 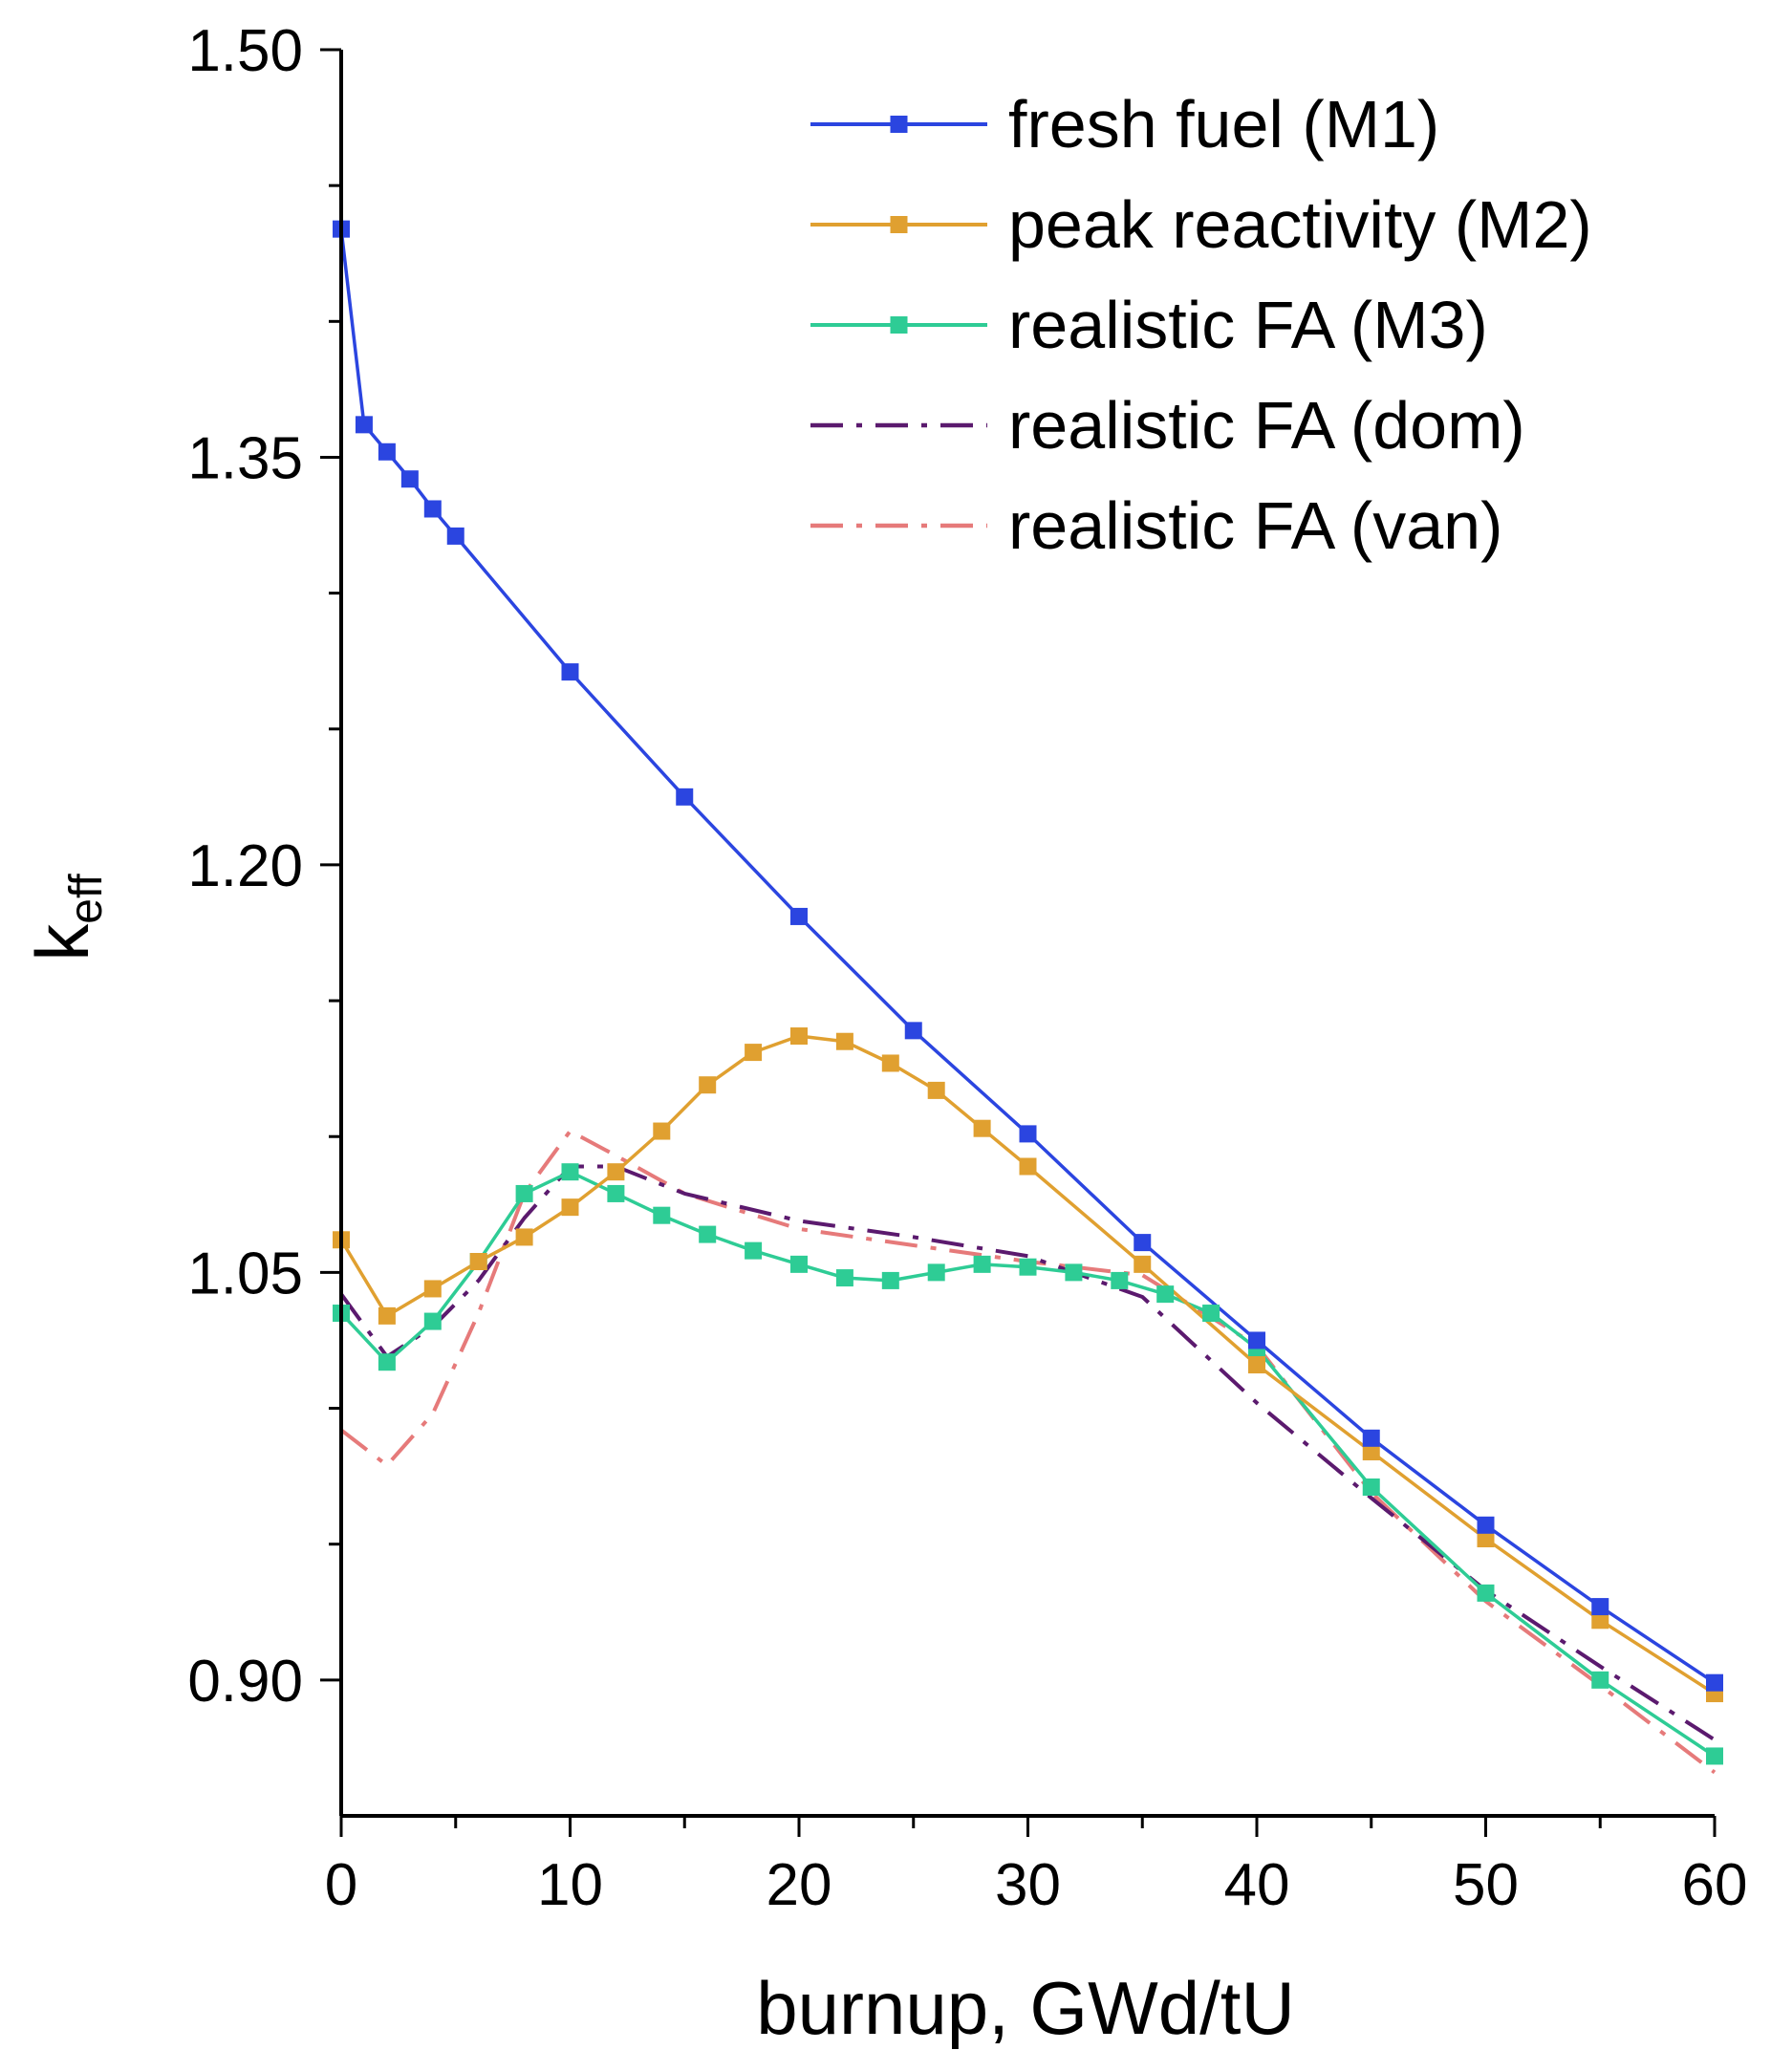 I want to click on x-tick-label: 30, so click(x=1028, y=1885).